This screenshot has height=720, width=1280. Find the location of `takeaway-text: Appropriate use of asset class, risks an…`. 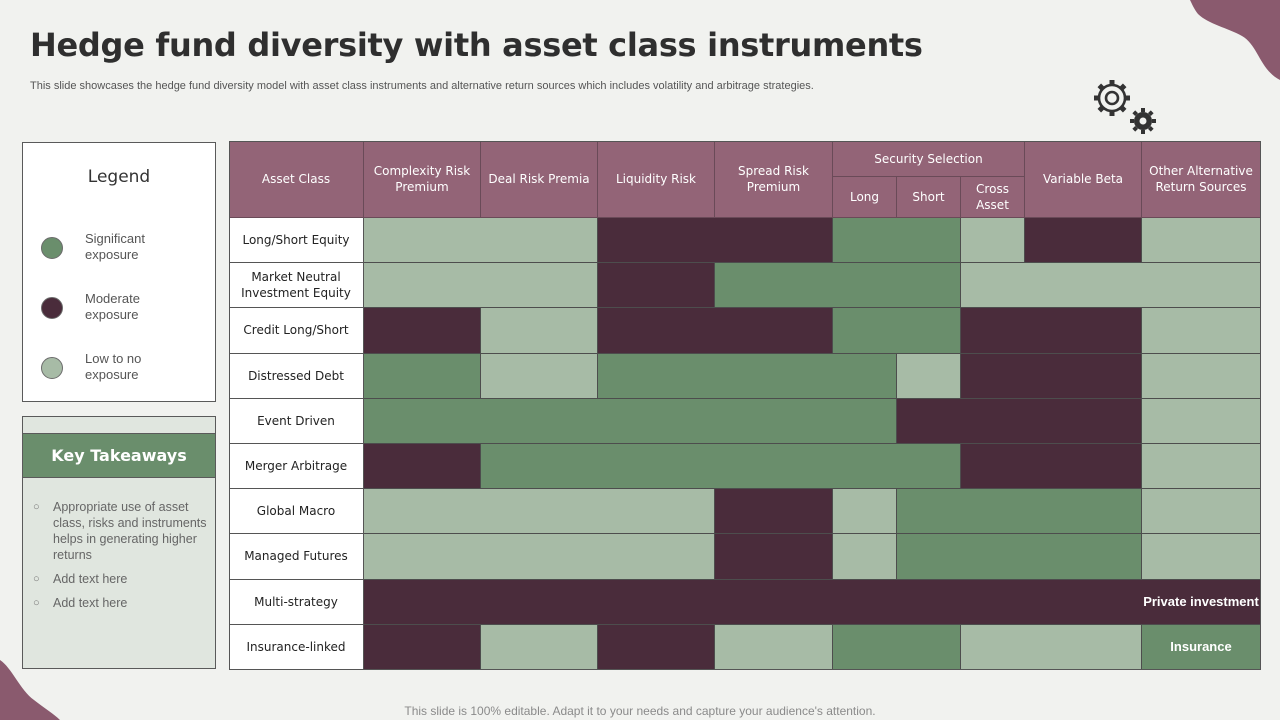

takeaway-text: Appropriate use of asset class, risks an… is located at coordinates (130, 531).